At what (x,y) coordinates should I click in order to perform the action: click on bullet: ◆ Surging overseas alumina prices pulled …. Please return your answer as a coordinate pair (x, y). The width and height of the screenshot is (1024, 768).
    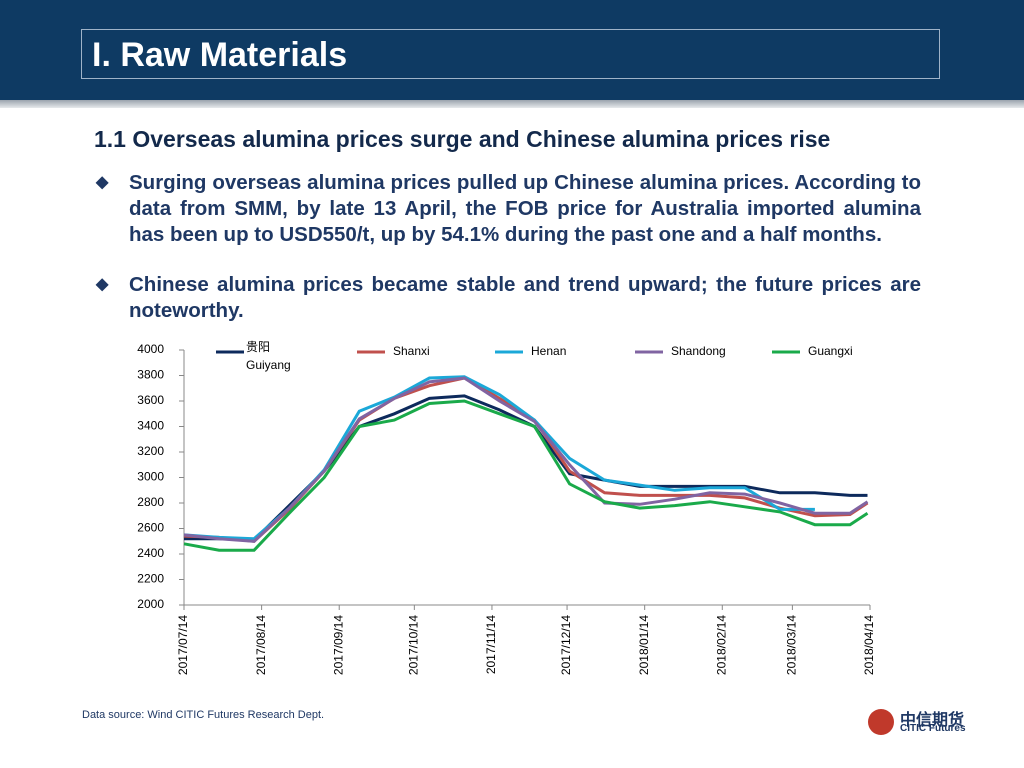
    Looking at the image, I should click on (508, 208).